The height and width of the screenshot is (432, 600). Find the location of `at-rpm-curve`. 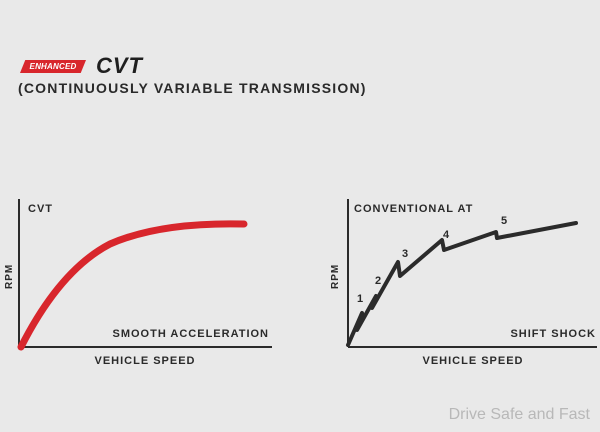

at-rpm-curve is located at coordinates (462, 284).